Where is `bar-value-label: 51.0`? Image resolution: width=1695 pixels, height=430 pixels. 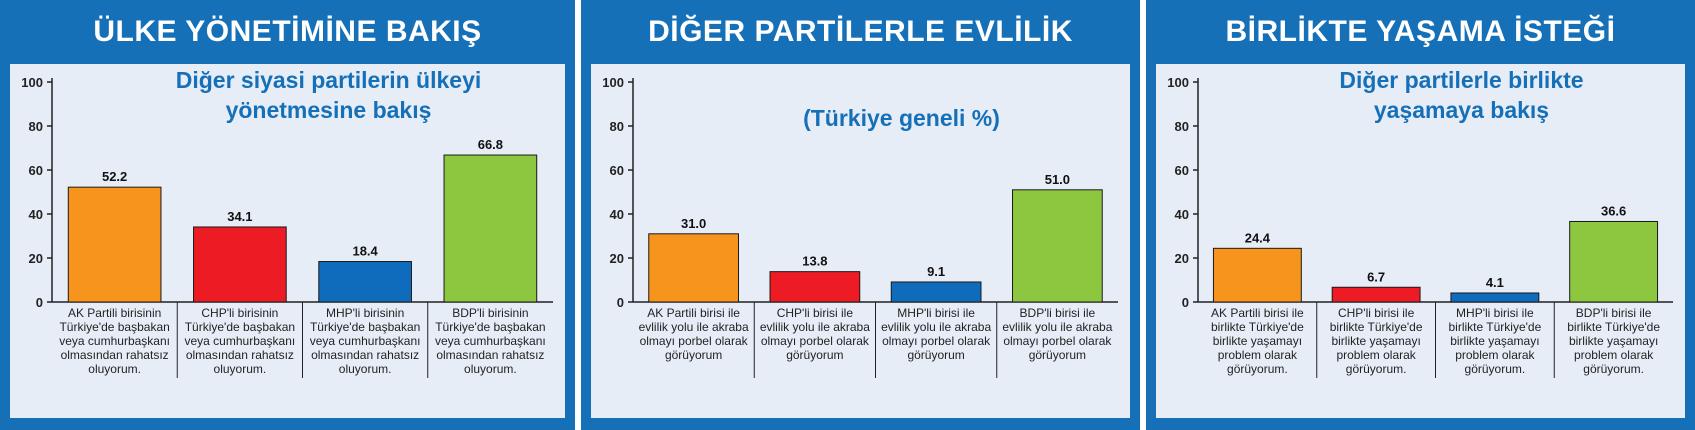 bar-value-label: 51.0 is located at coordinates (1057, 179).